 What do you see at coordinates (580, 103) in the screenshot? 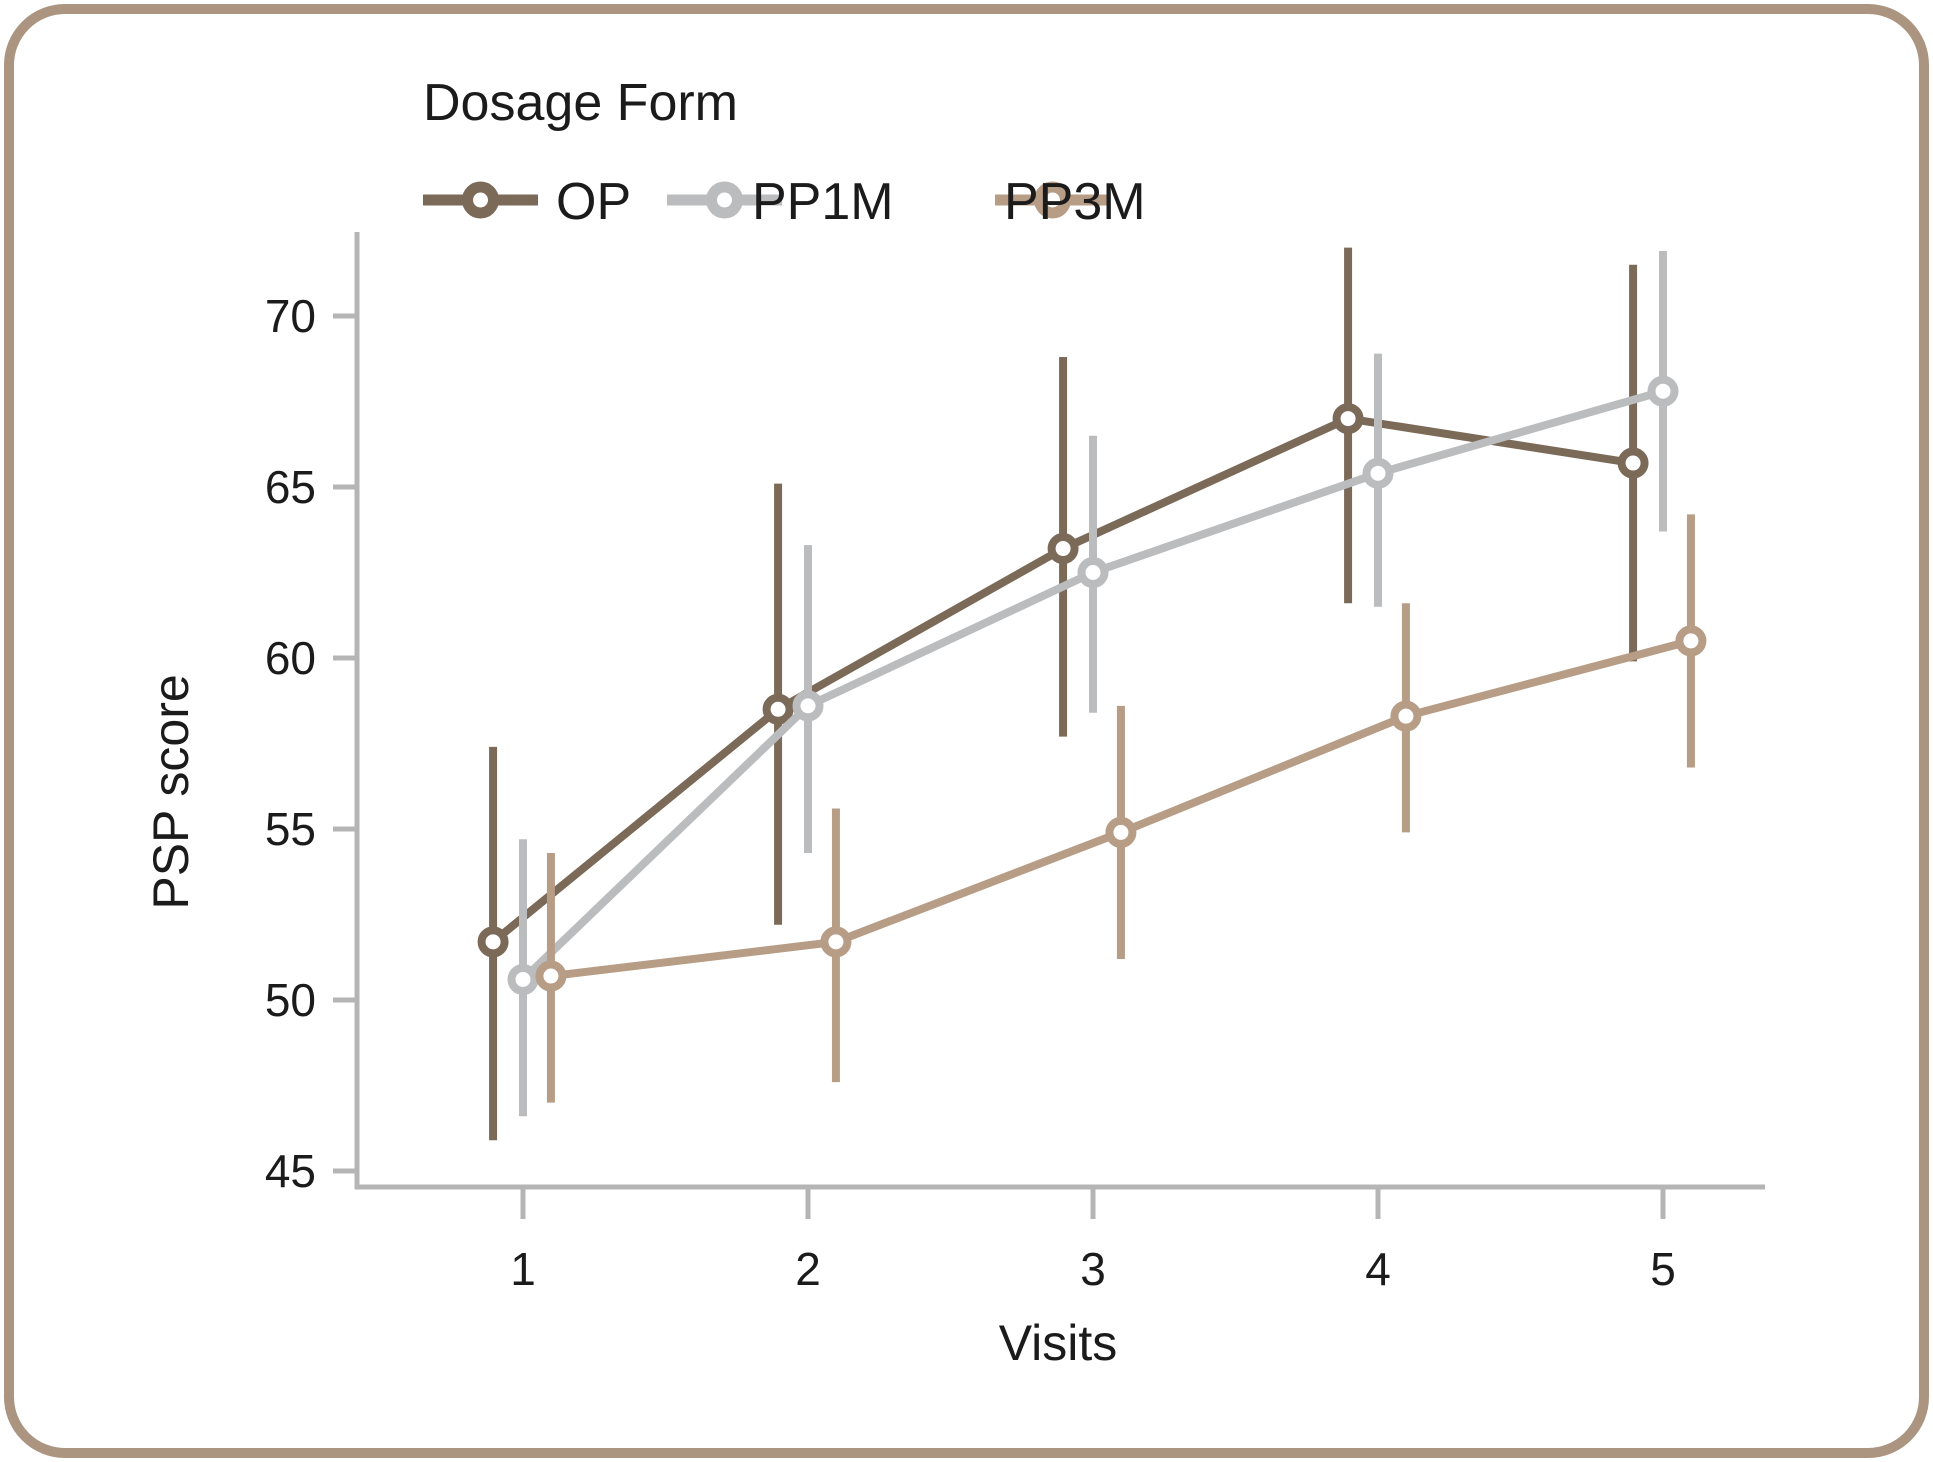
I see `legend-title: Dosage Form` at bounding box center [580, 103].